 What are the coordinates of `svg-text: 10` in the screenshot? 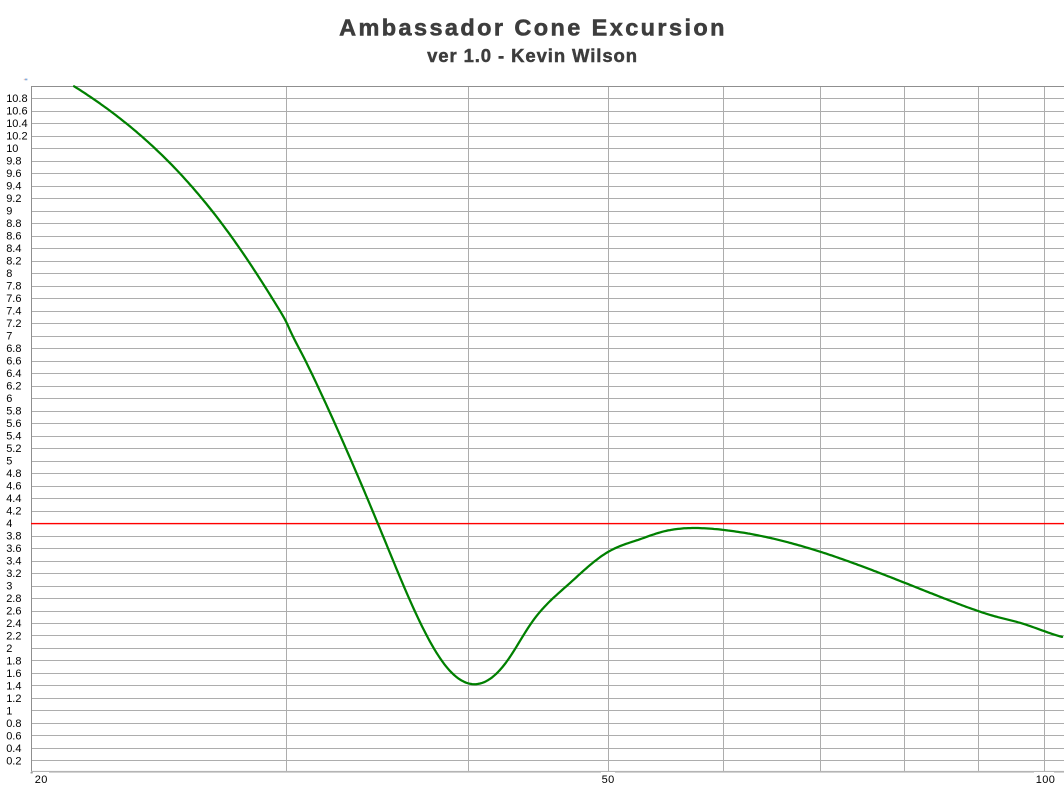 It's located at (12, 149).